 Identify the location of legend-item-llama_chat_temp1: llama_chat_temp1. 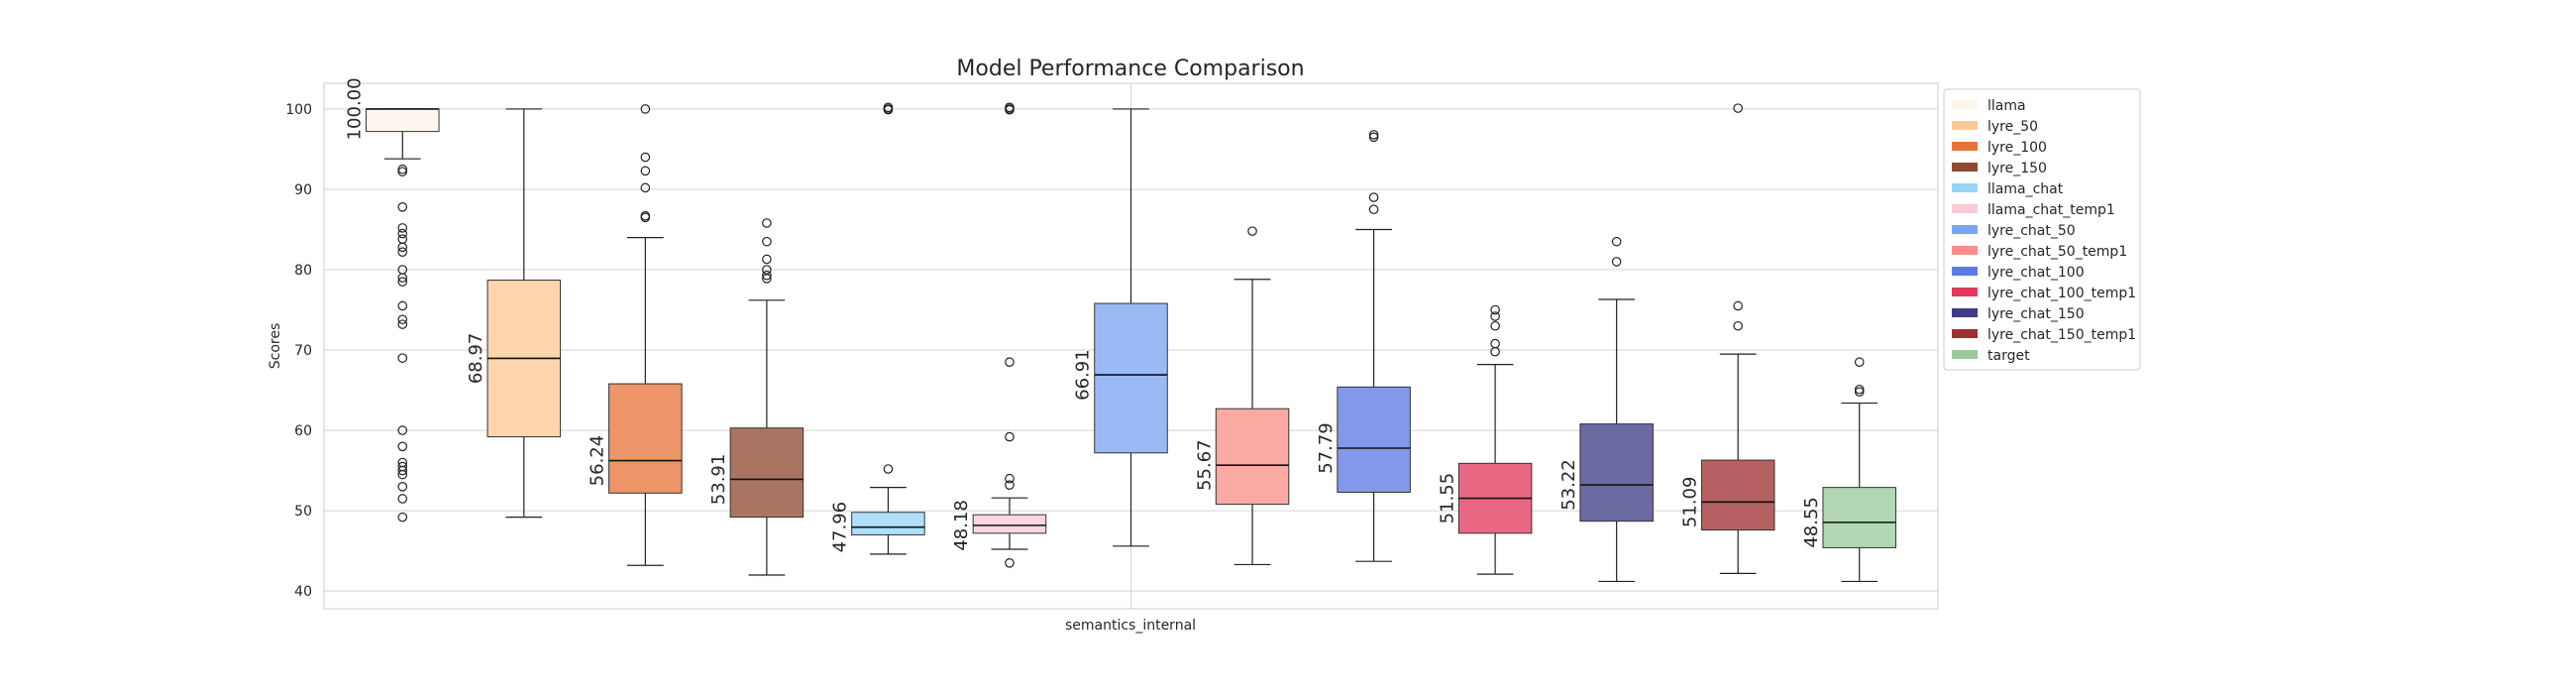
(2033, 210).